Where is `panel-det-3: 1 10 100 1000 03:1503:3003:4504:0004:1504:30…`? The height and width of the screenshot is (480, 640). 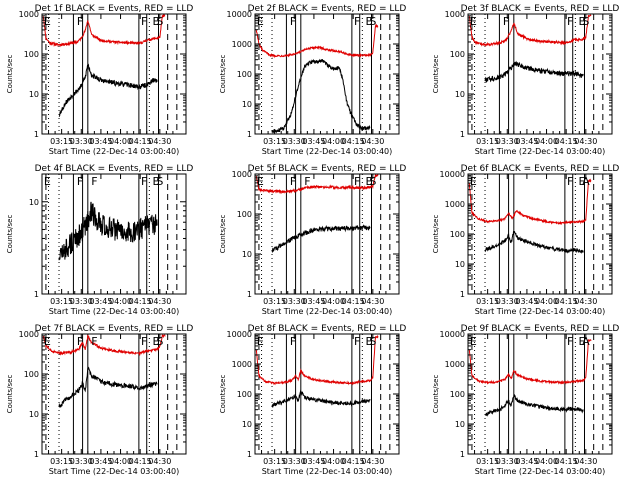
panel-det-3: 1 10 100 1000 03:1503:3003:4504:0004:1504:30… is located at coordinates (525, 80).